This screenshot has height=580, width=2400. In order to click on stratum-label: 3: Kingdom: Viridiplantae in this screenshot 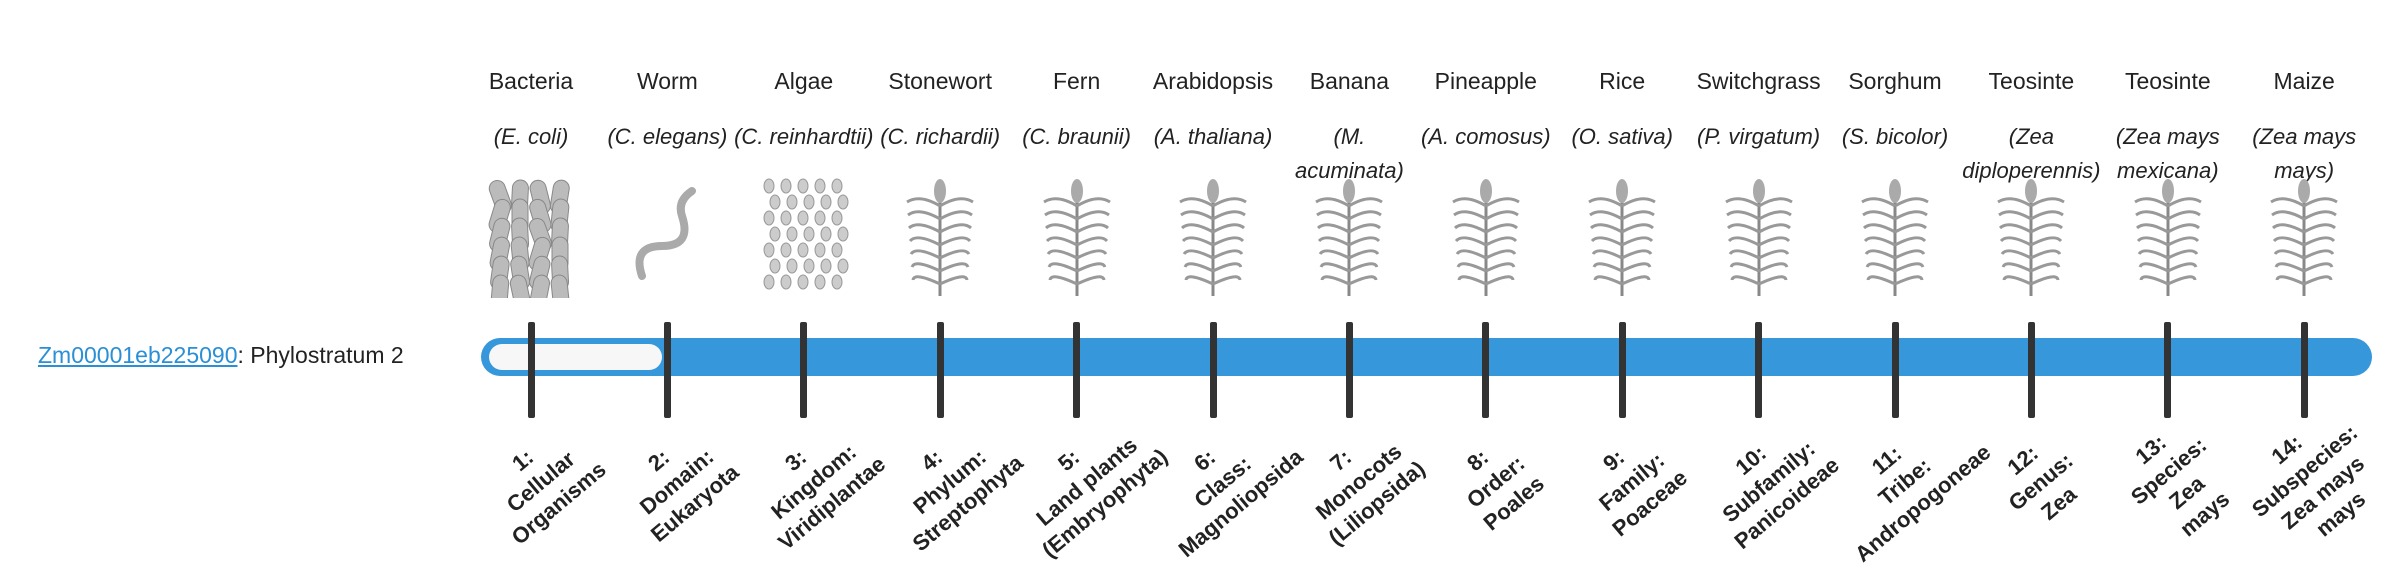, I will do `click(813, 482)`.